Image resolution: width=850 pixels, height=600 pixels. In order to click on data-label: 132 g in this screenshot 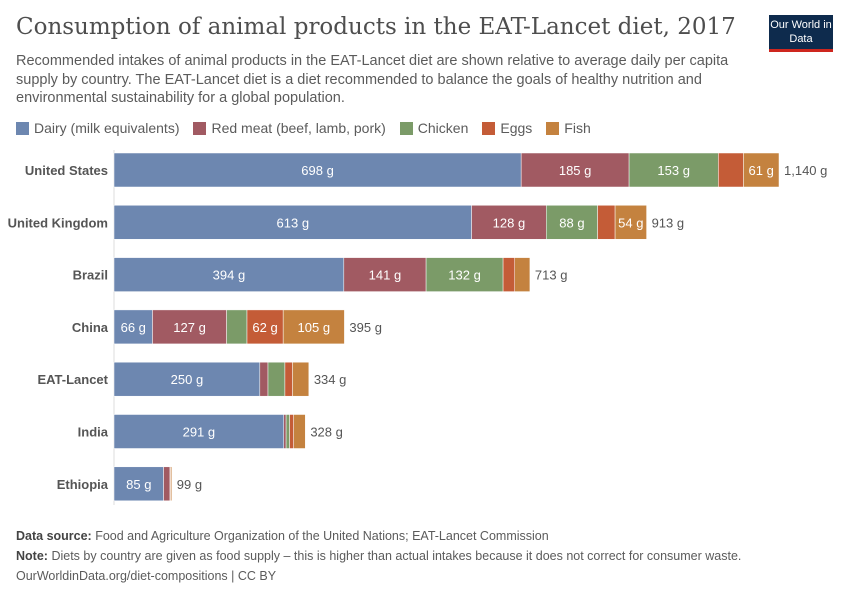, I will do `click(464, 275)`.